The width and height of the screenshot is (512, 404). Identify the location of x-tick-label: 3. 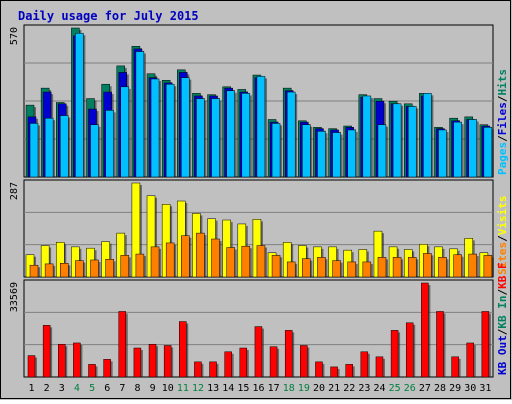
(62, 388).